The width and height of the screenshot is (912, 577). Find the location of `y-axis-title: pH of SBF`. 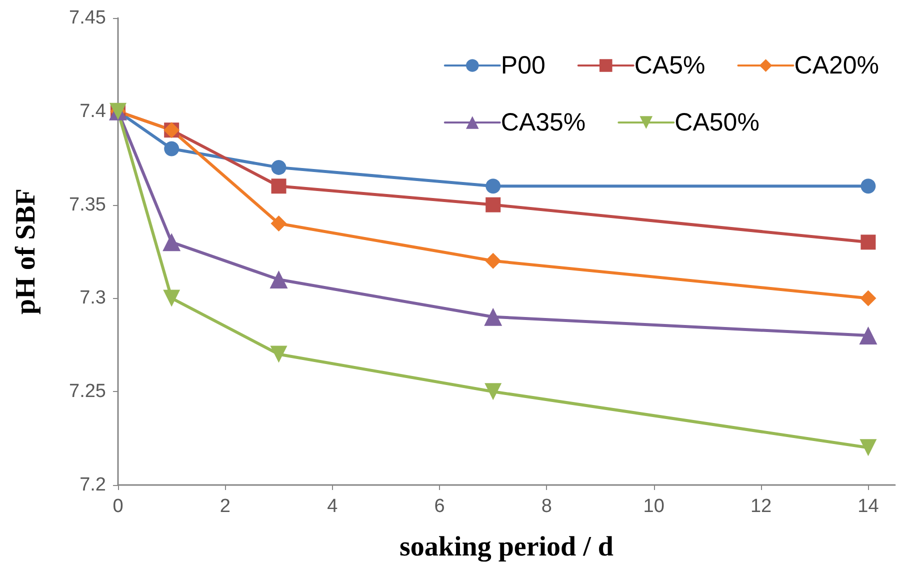

y-axis-title: pH of SBF is located at coordinates (26, 251).